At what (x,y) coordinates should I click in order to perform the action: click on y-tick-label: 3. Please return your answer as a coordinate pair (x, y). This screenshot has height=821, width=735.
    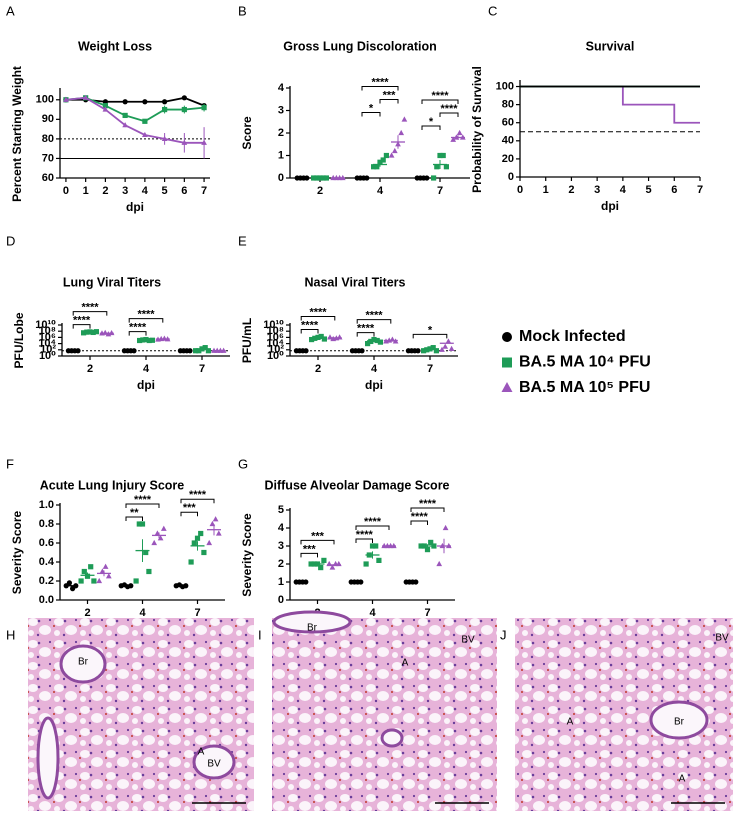
    Looking at the image, I should click on (281, 546).